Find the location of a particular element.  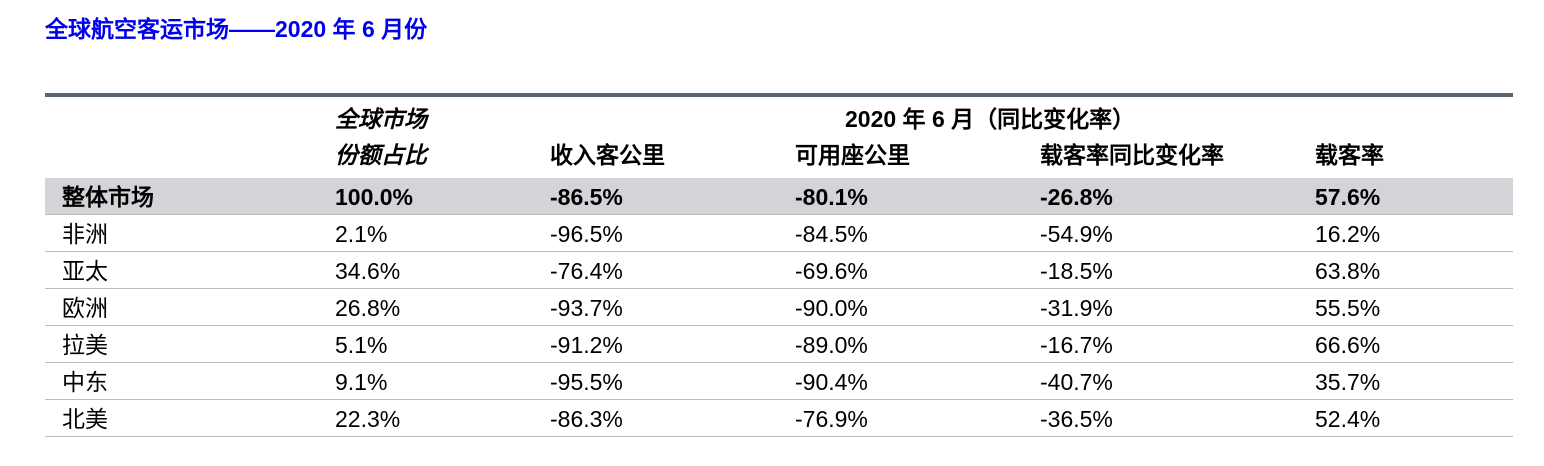

page-title: 全球航空客运市场——2020 年 6 月份 is located at coordinates (236, 29).